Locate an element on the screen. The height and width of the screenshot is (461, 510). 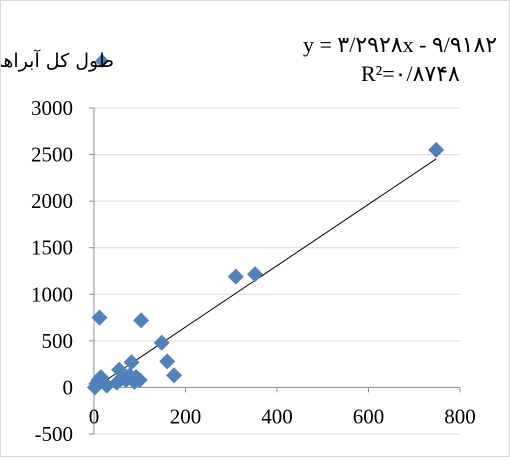
x-tick-label: 600 is located at coordinates (369, 416).